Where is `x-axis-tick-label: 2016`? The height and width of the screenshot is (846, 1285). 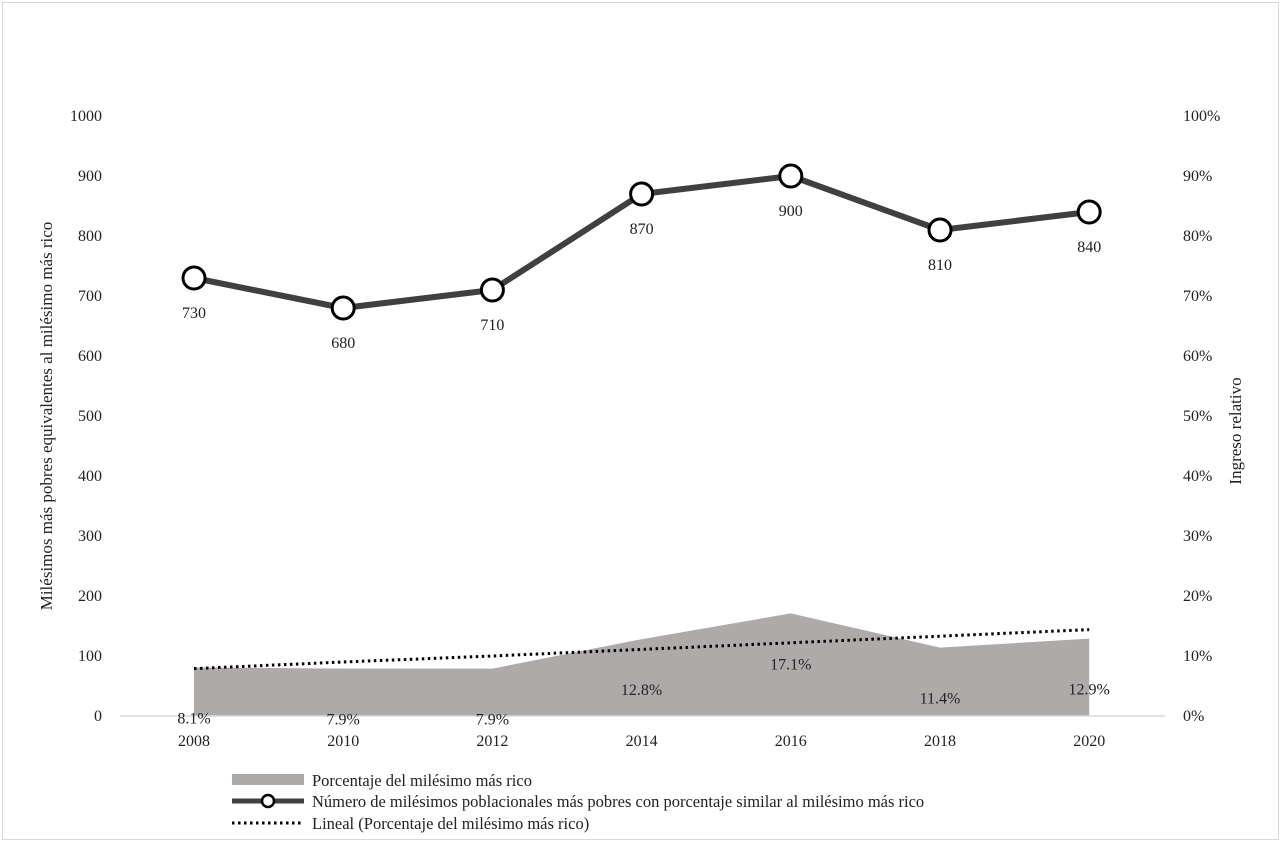
x-axis-tick-label: 2016 is located at coordinates (791, 741).